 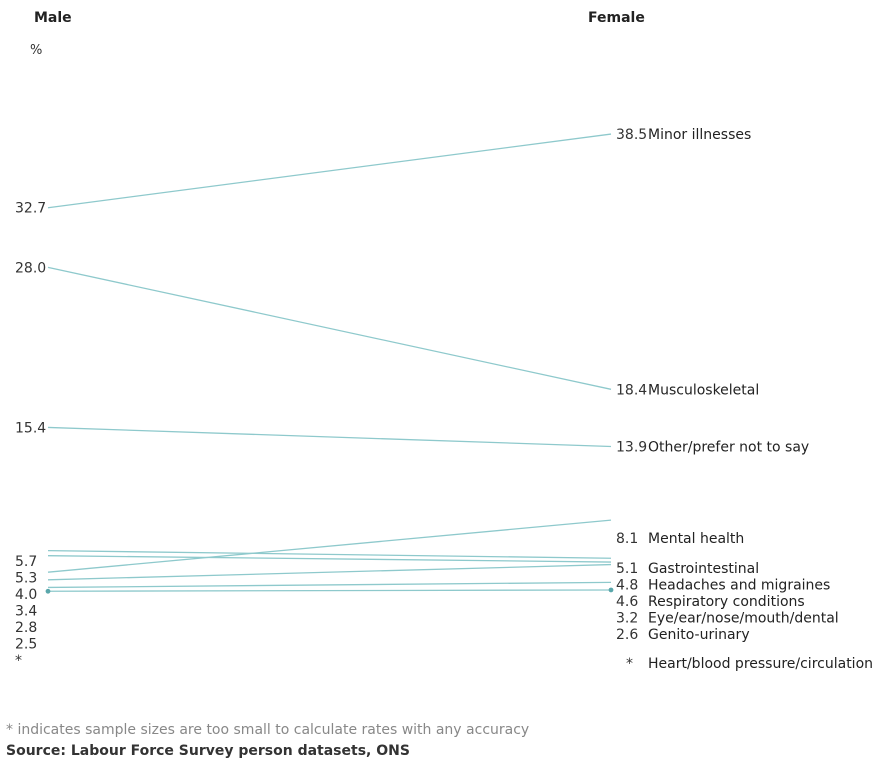 What do you see at coordinates (26, 562) in the screenshot?
I see `male-value-gastrointestinal: 5.7` at bounding box center [26, 562].